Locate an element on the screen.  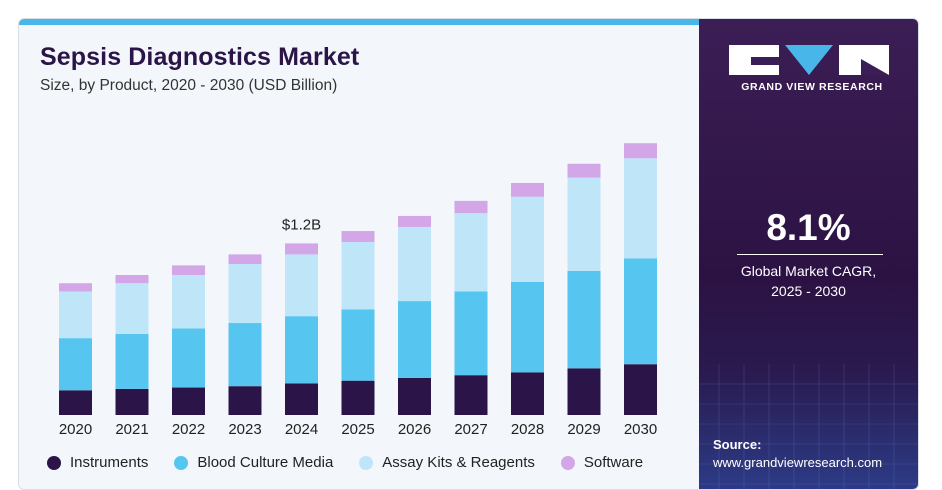
x-tick-label: 2023 is located at coordinates (244, 429).